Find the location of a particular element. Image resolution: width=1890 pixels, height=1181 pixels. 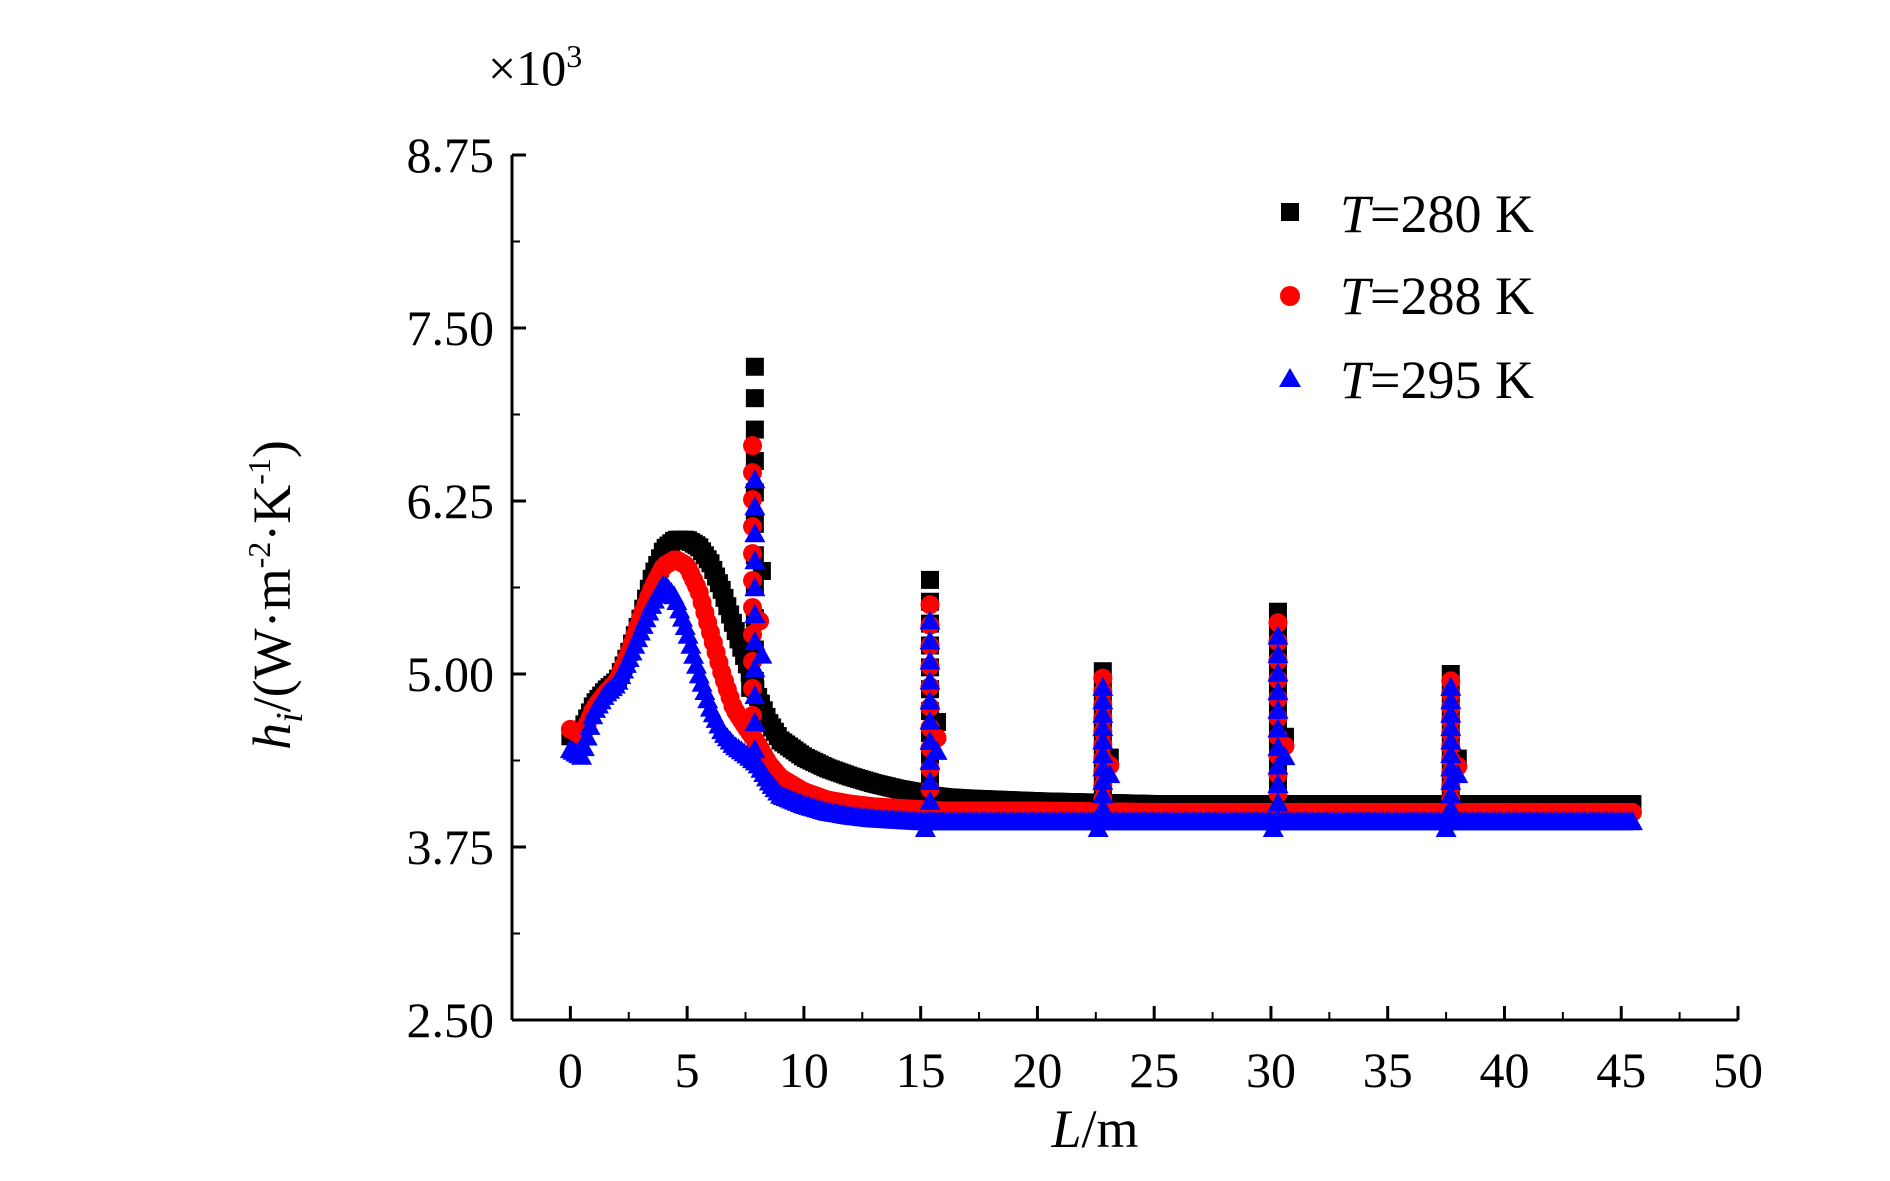

x-tick-label: 0 is located at coordinates (570, 1070).